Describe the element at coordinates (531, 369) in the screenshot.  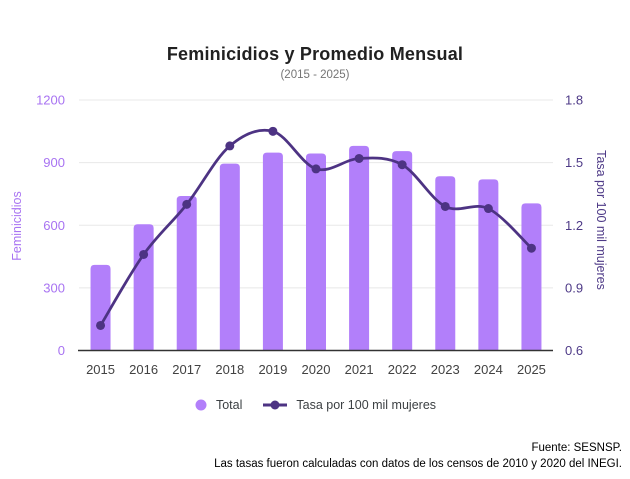
I see `x-axis-tick: 2025` at that location.